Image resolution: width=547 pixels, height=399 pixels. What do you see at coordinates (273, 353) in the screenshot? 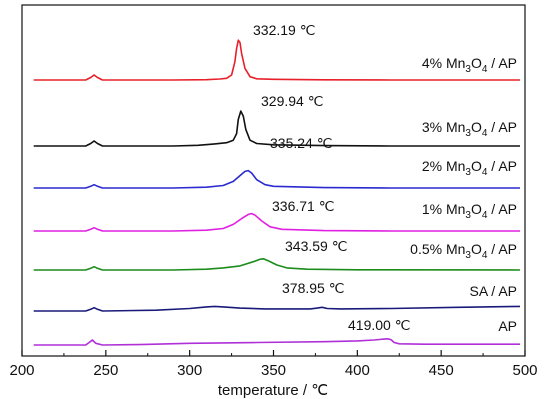
I see `x-axis-ticks` at bounding box center [273, 353].